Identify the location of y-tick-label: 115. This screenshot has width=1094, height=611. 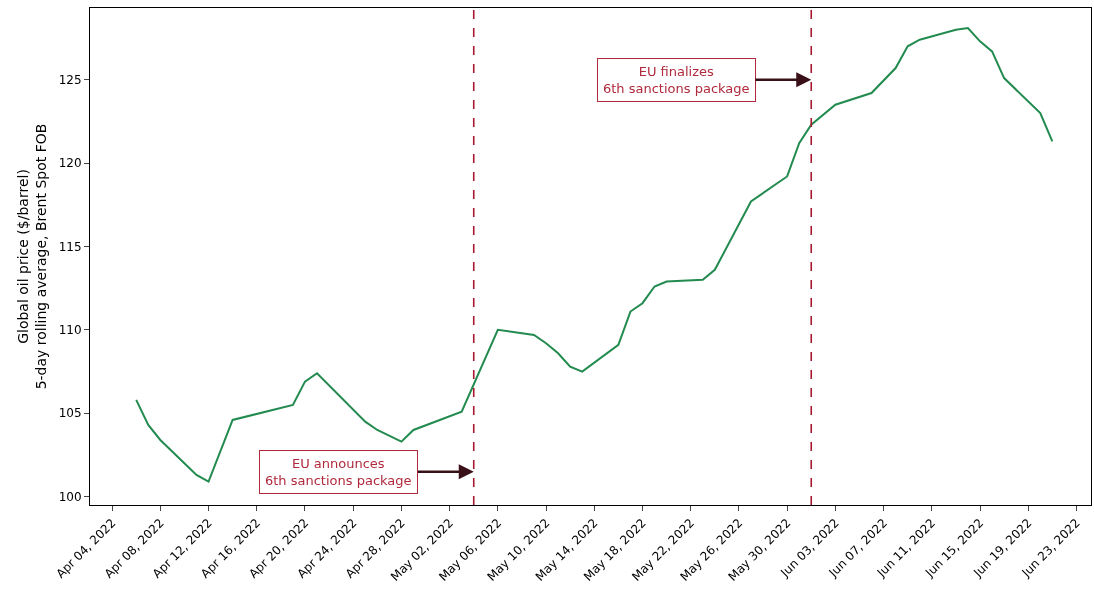
(70, 246).